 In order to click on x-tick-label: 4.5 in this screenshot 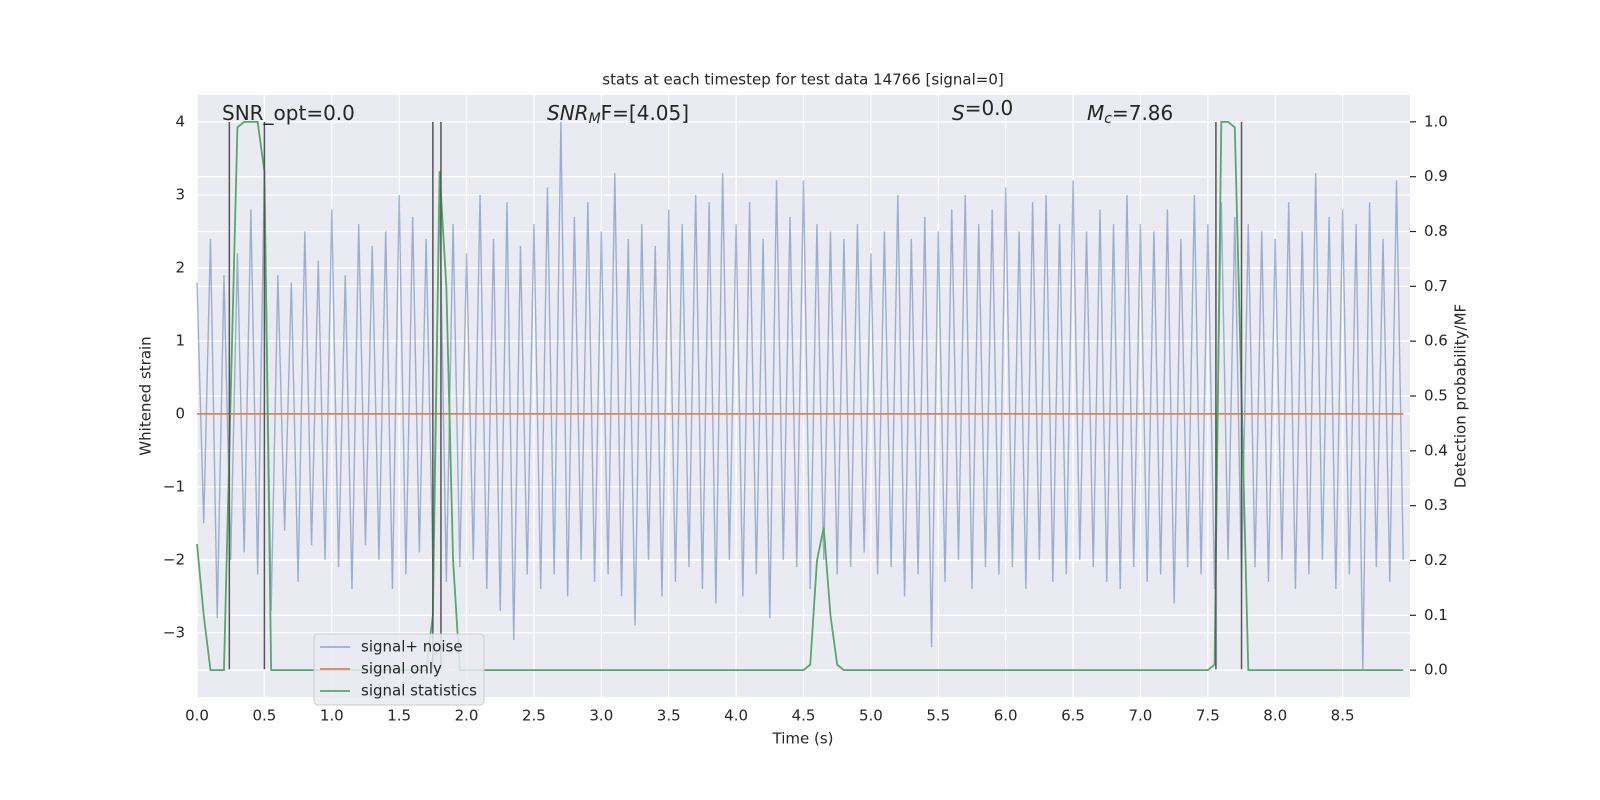, I will do `click(804, 716)`.